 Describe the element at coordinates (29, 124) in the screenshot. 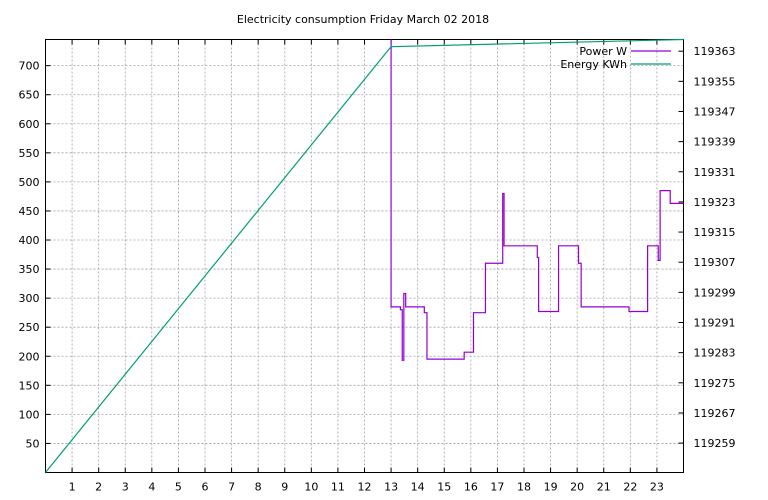

I see `y-tick-label: 600` at that location.